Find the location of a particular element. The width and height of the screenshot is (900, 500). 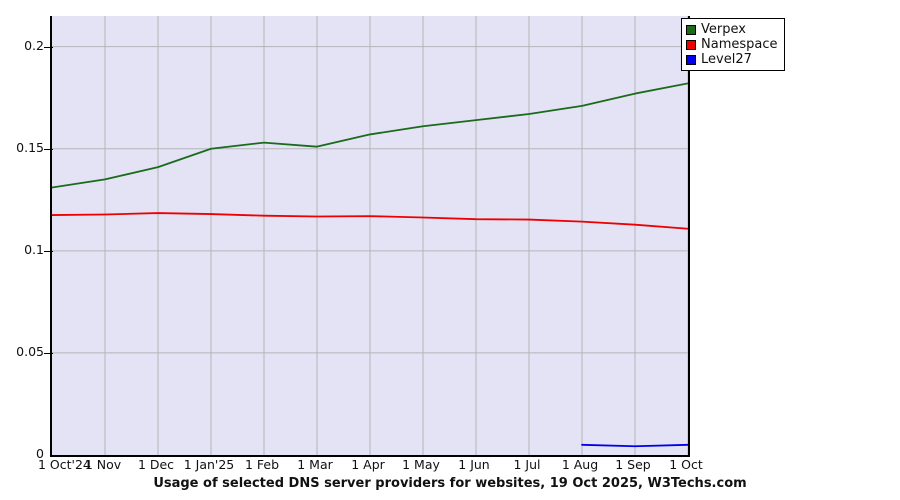

x-axis-tick-label: 1 Sep is located at coordinates (633, 464).